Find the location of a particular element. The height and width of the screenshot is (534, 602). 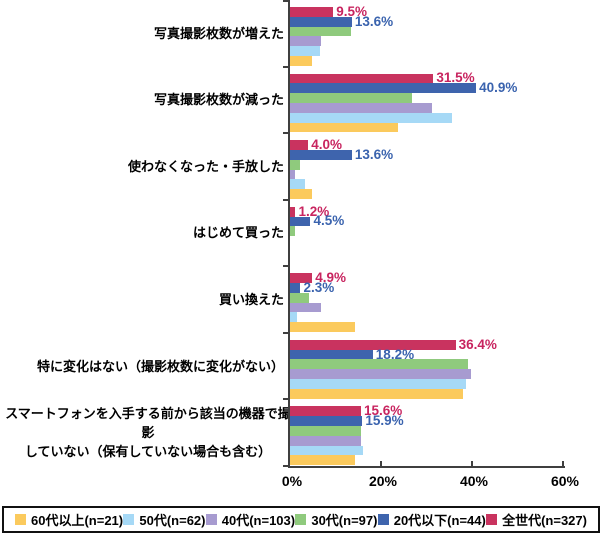

category-label-line: はじめて買った is located at coordinates (238, 233).